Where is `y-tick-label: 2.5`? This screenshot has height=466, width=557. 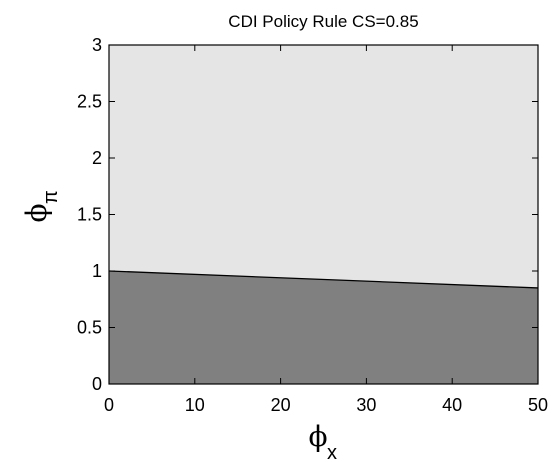 y-tick-label: 2.5 is located at coordinates (89, 102).